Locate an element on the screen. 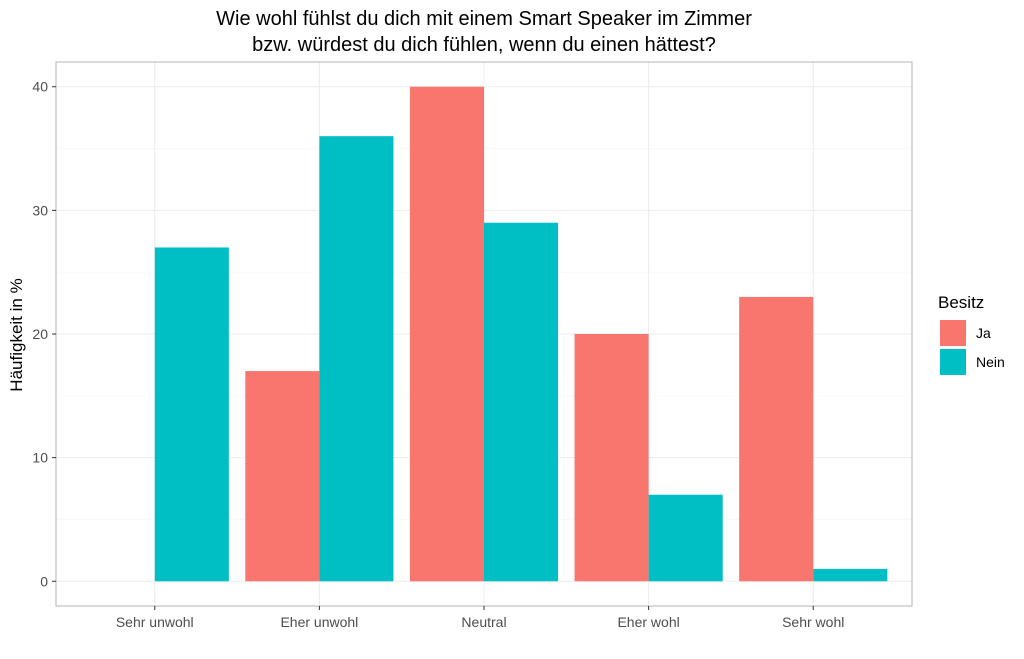 Image resolution: width=1024 pixels, height=659 pixels. x-tick-label: Sehr wohl is located at coordinates (813, 622).